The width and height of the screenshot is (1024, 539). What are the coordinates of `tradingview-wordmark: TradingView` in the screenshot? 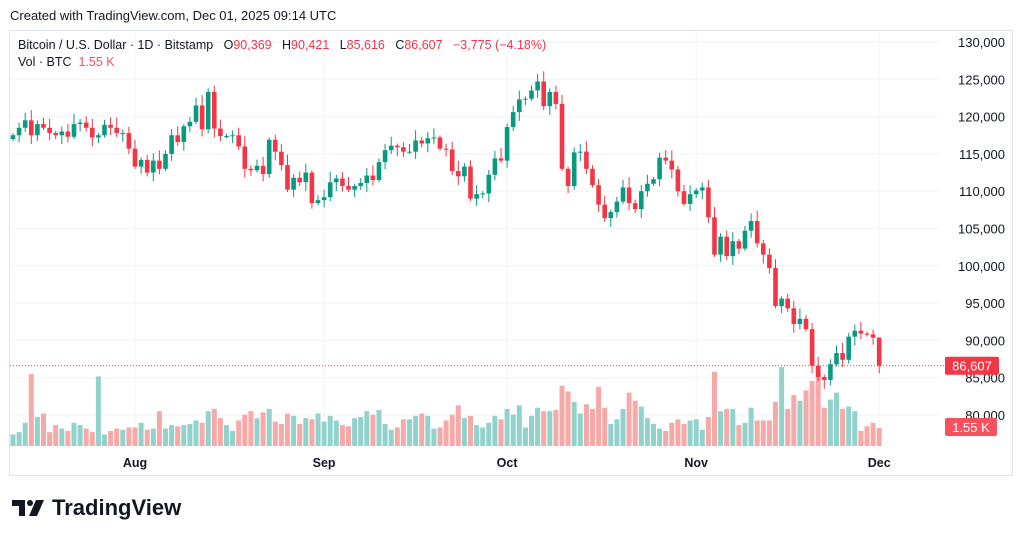 It's located at (117, 507).